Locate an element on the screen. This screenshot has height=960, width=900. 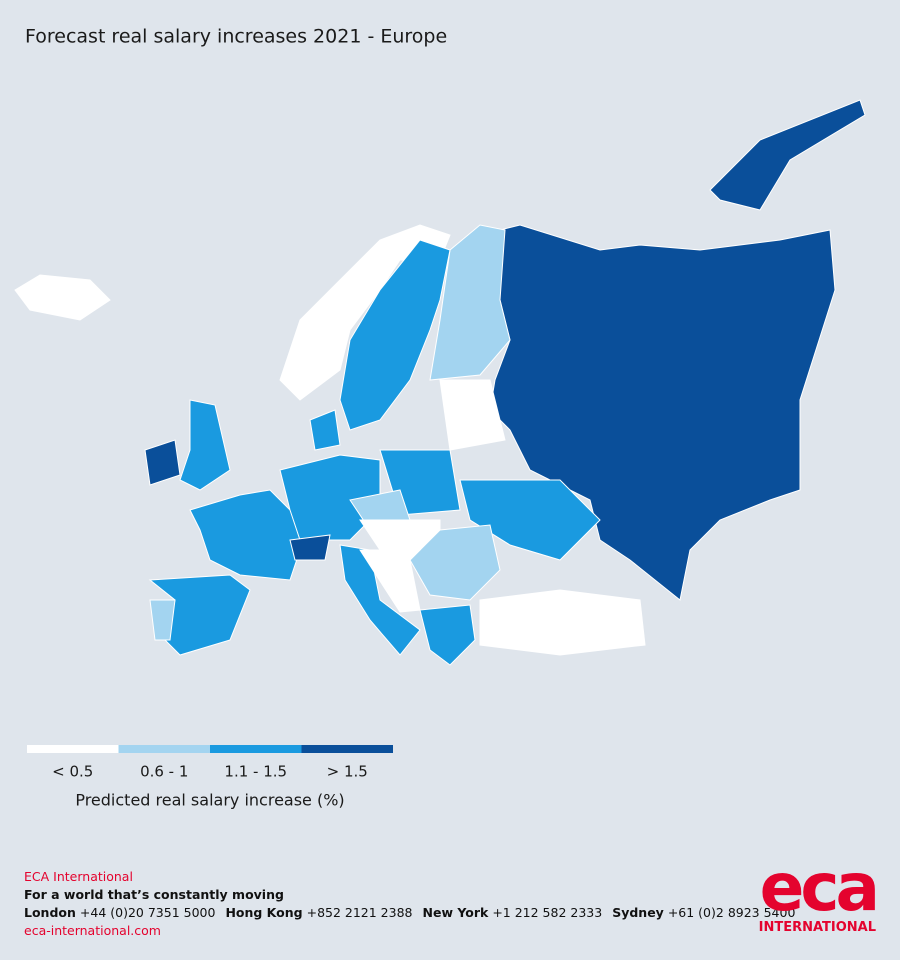
office-phone: +852 2121 2388 is located at coordinates (359, 912).